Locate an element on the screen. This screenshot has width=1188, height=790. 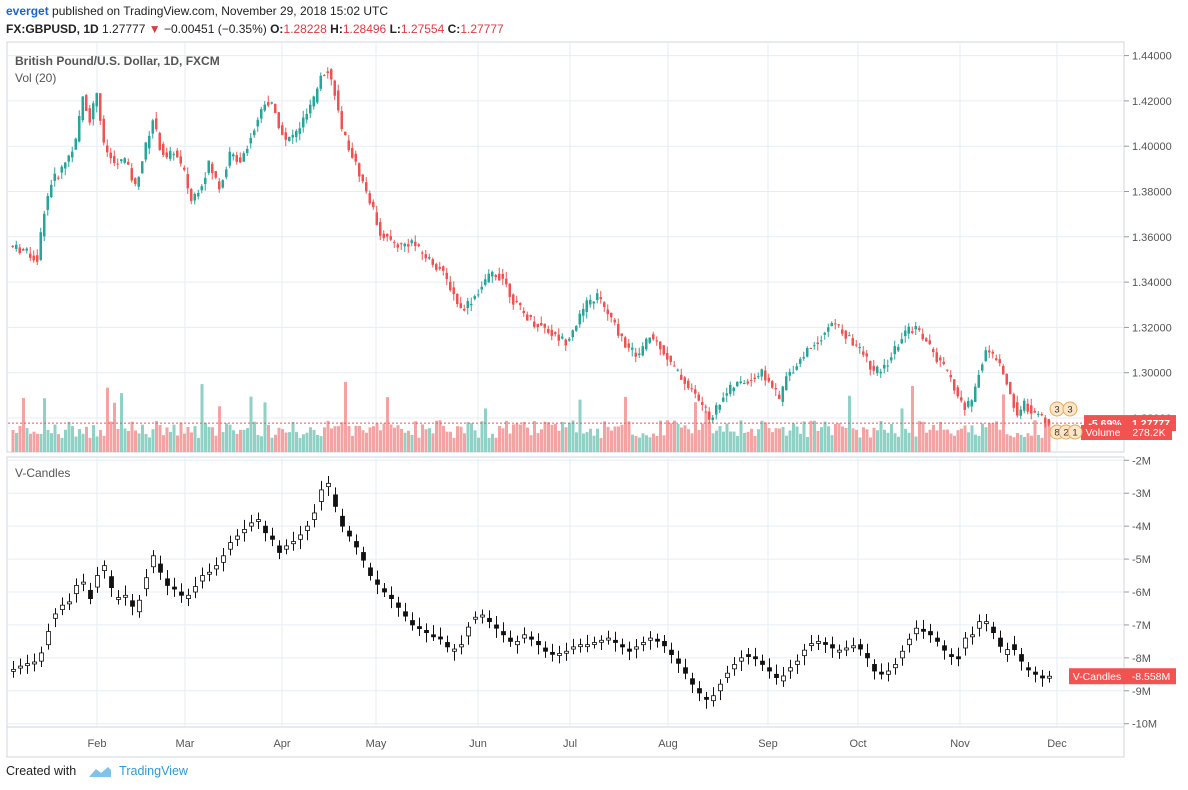
event-badge-label: 8 is located at coordinates (1056, 433).